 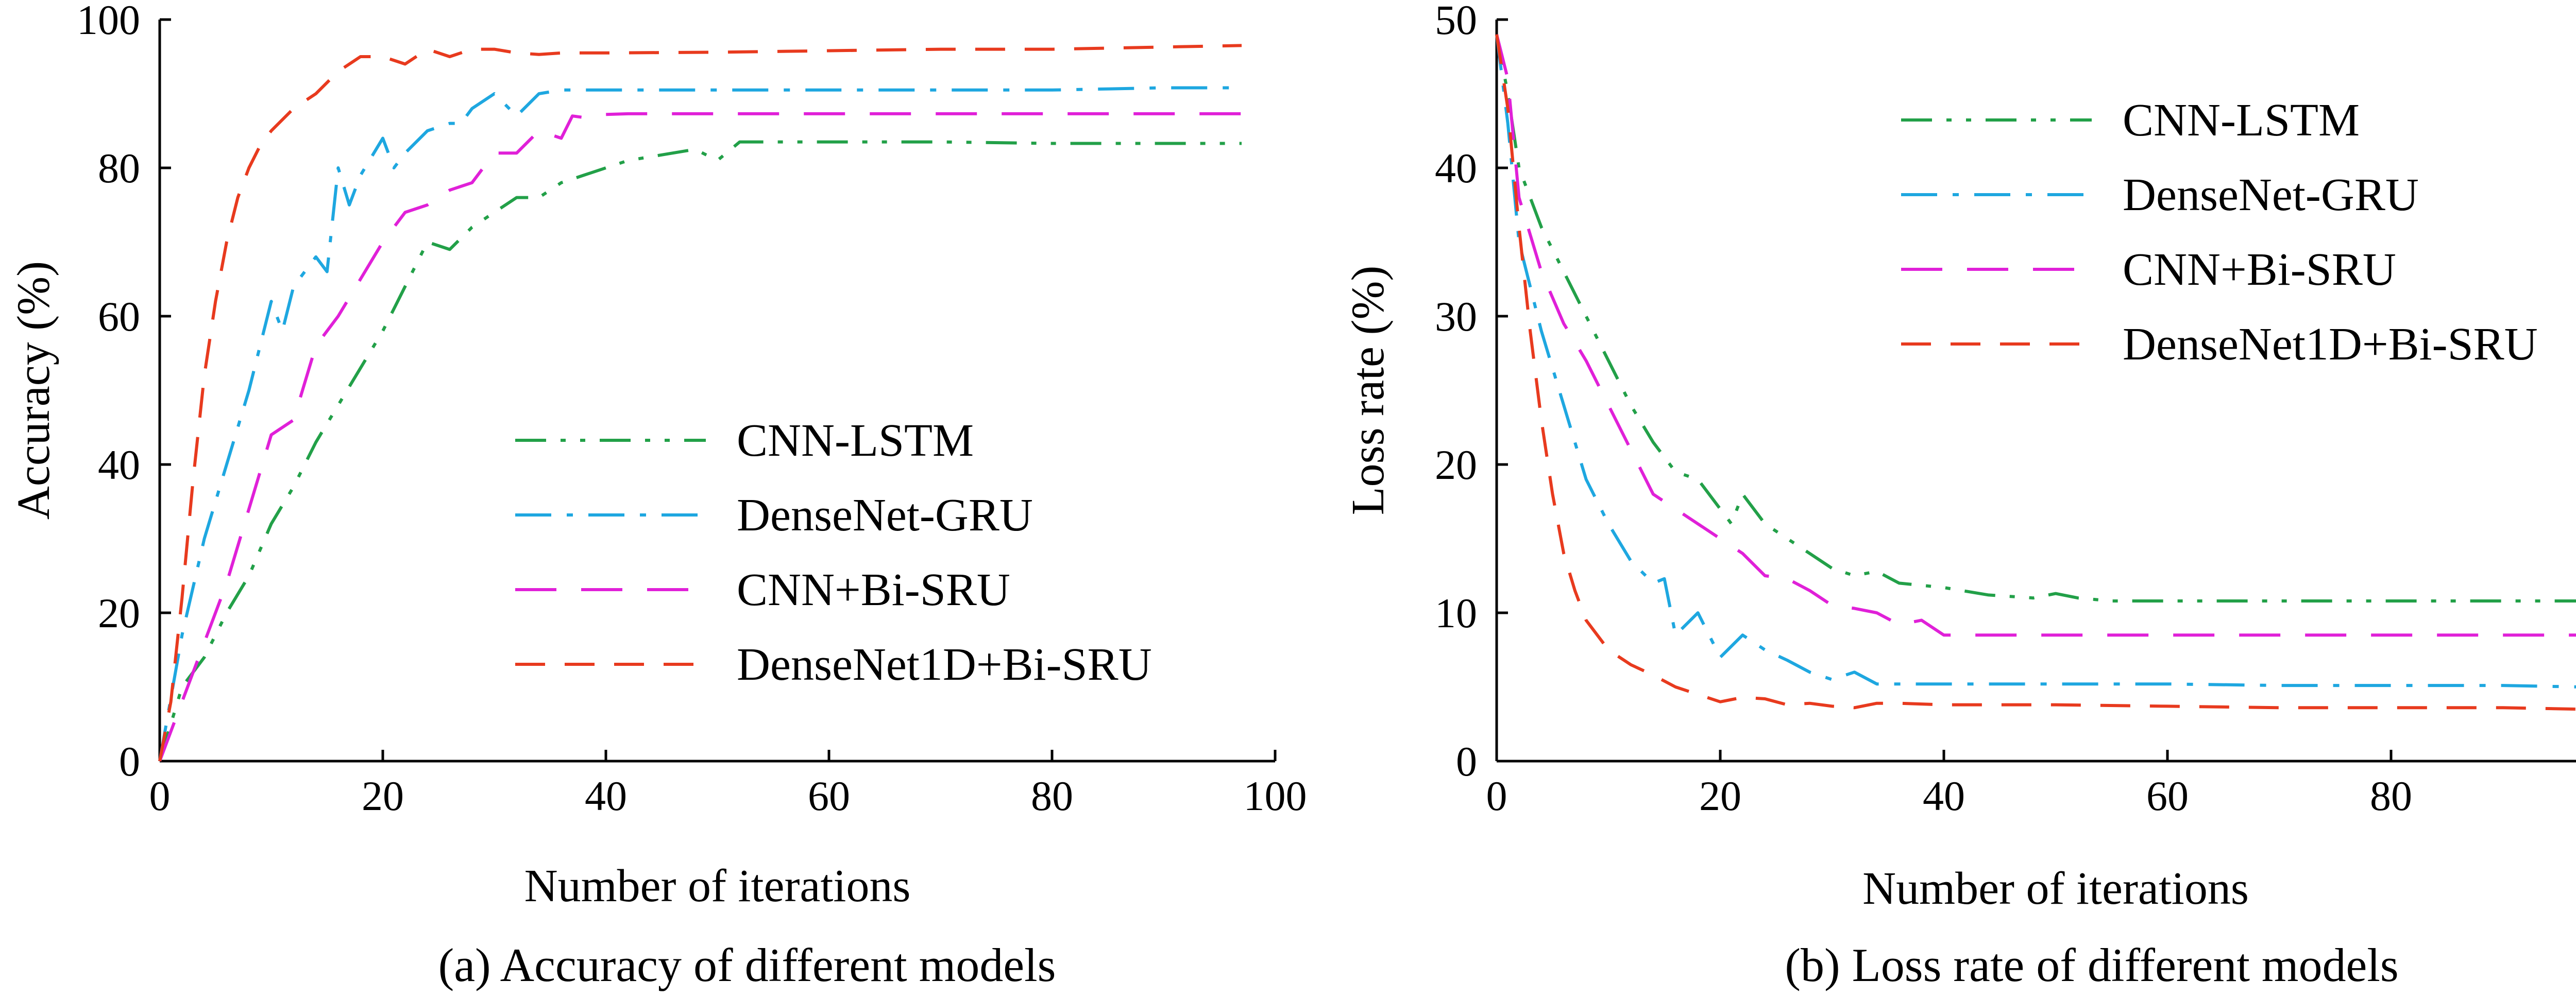 What do you see at coordinates (1456, 316) in the screenshot?
I see `y-tick-label: 30` at bounding box center [1456, 316].